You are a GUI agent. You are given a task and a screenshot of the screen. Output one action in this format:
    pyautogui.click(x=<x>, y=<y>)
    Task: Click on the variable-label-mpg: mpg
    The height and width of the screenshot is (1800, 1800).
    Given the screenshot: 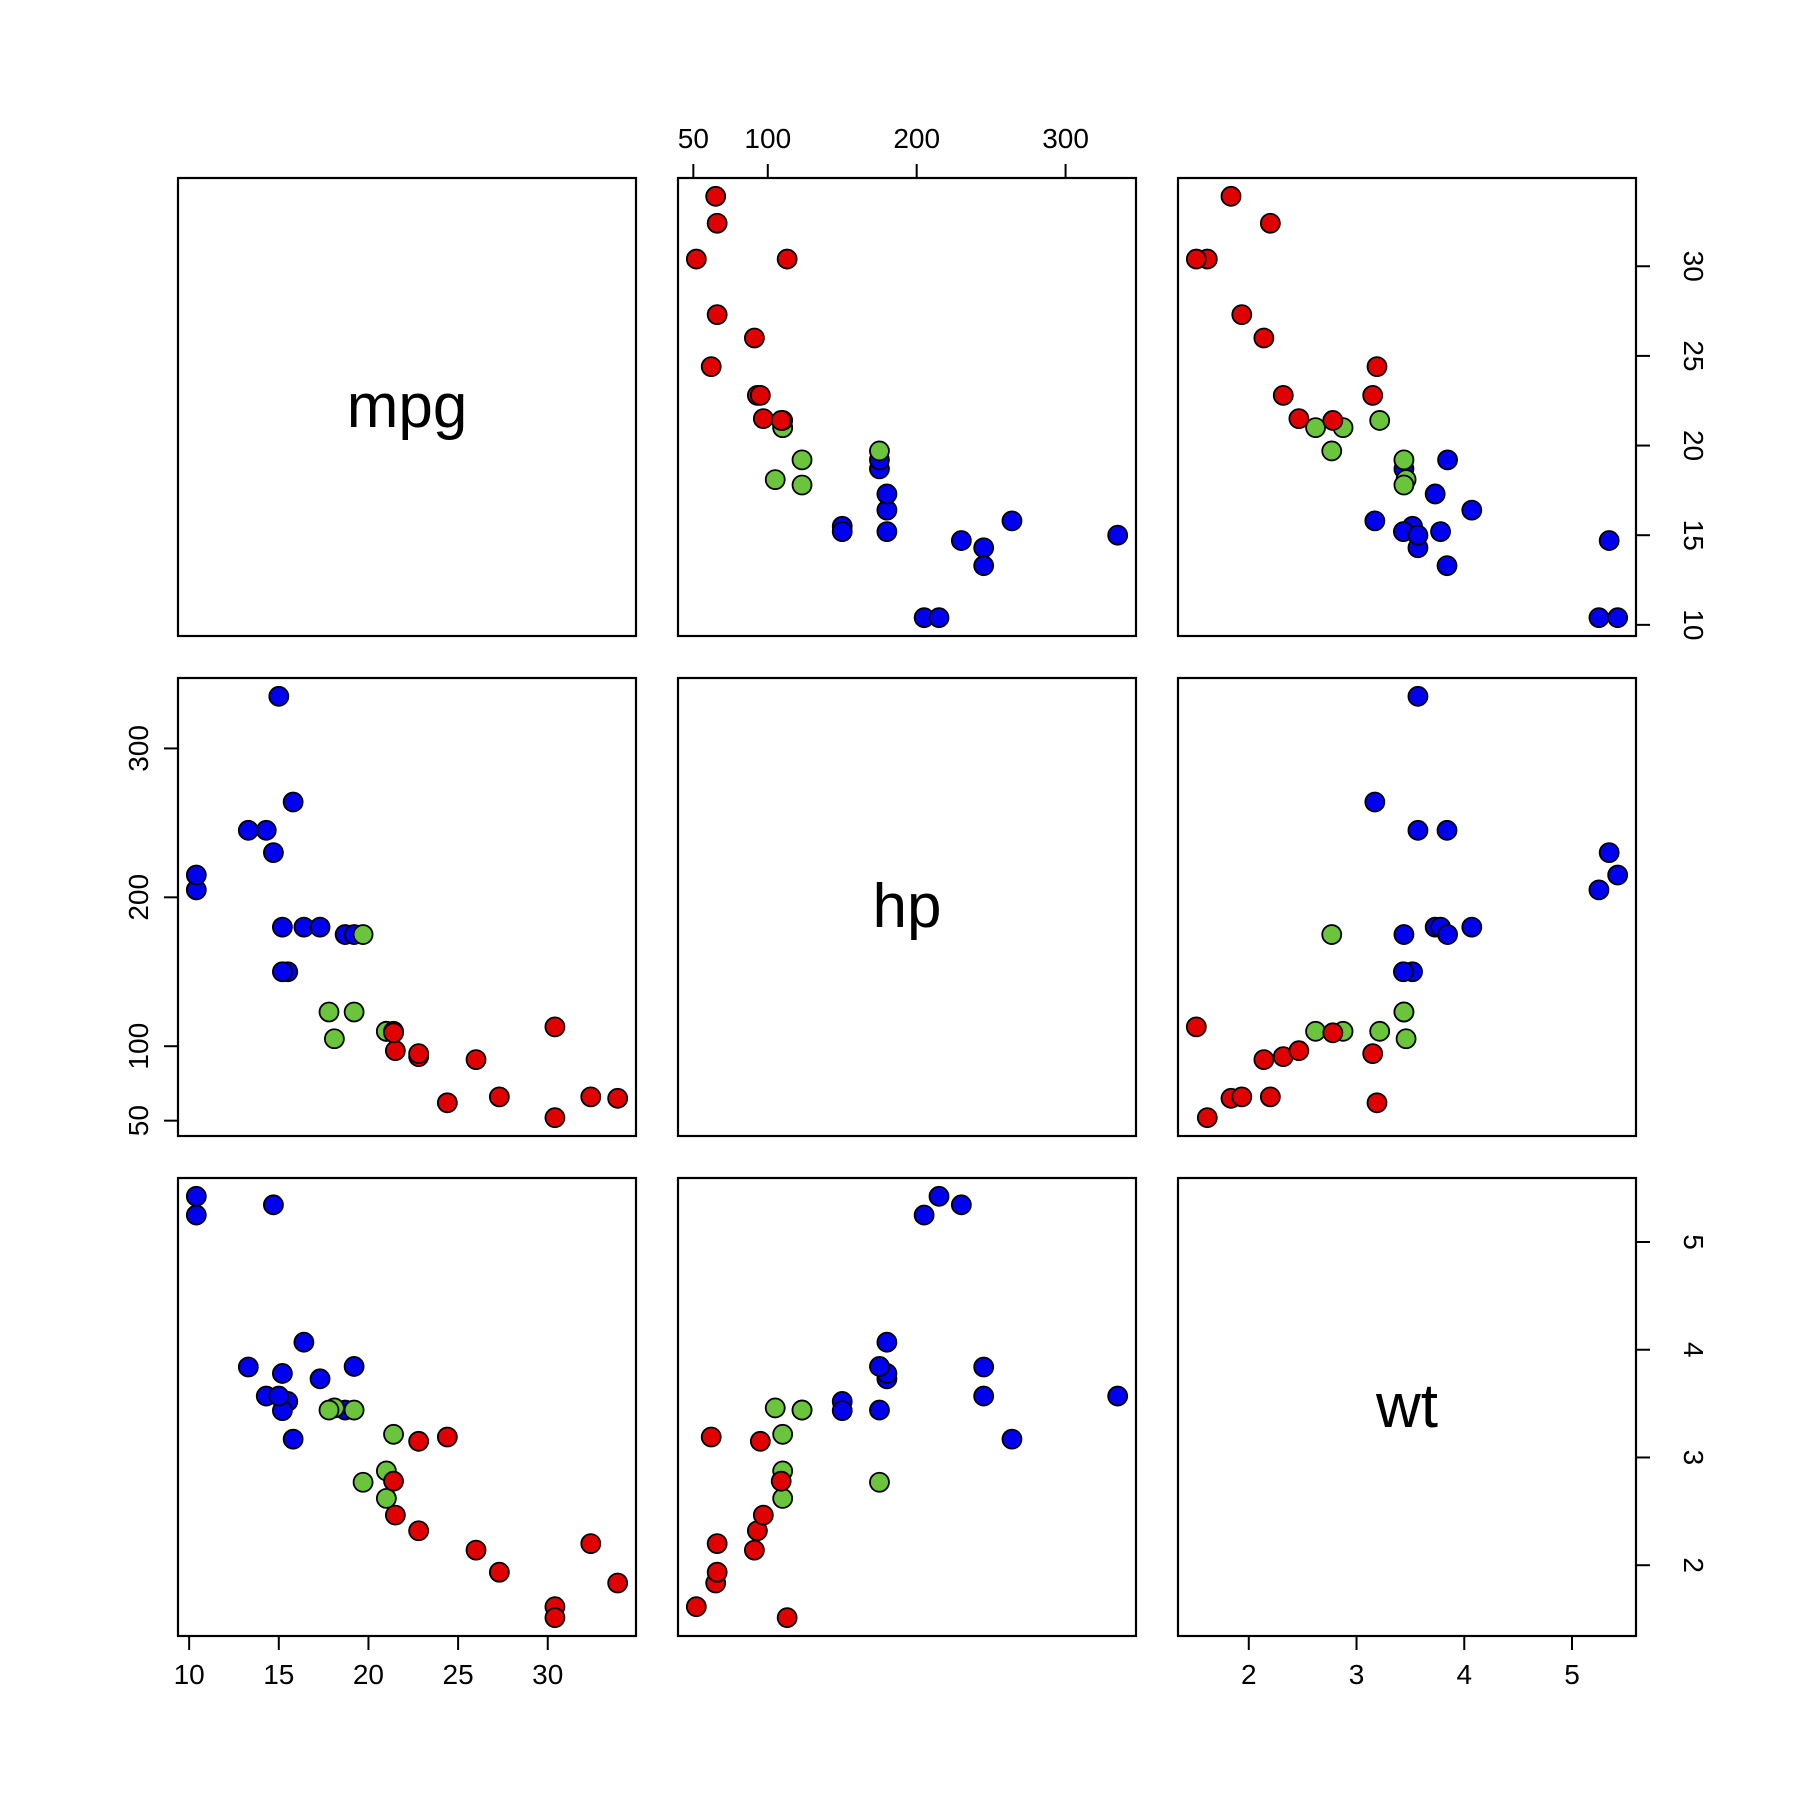 What is the action you would take?
    pyautogui.click(x=407, y=406)
    